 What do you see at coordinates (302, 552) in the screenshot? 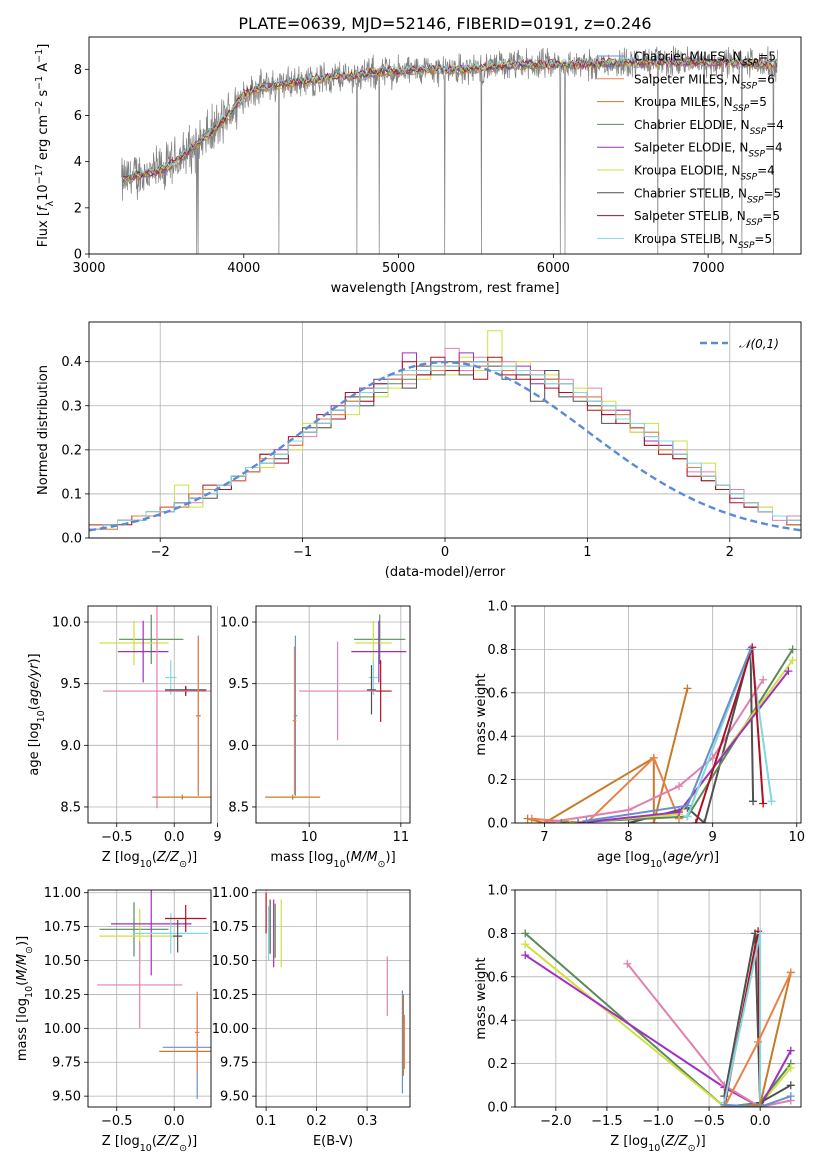
I see `x-tick-label: −1` at bounding box center [302, 552].